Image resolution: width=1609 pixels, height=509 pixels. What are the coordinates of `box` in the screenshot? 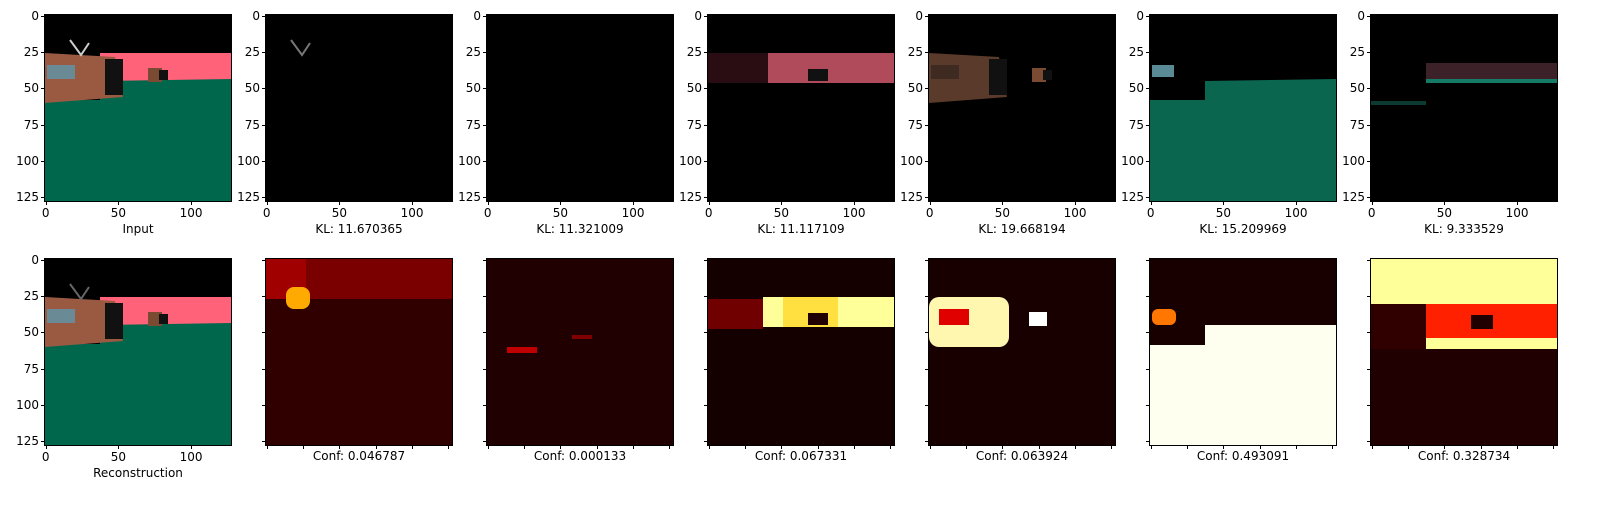 It's located at (818, 75).